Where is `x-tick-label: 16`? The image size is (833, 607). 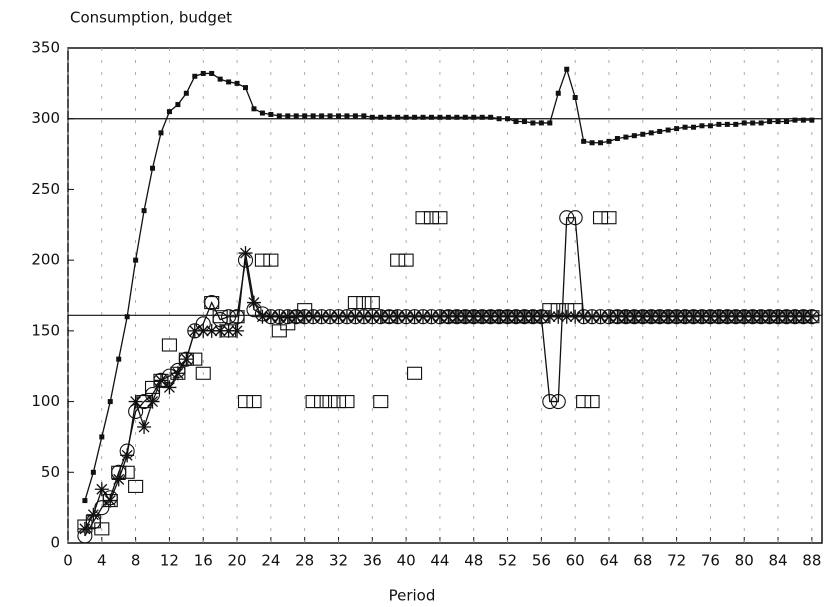 x-tick-label: 16 is located at coordinates (203, 561).